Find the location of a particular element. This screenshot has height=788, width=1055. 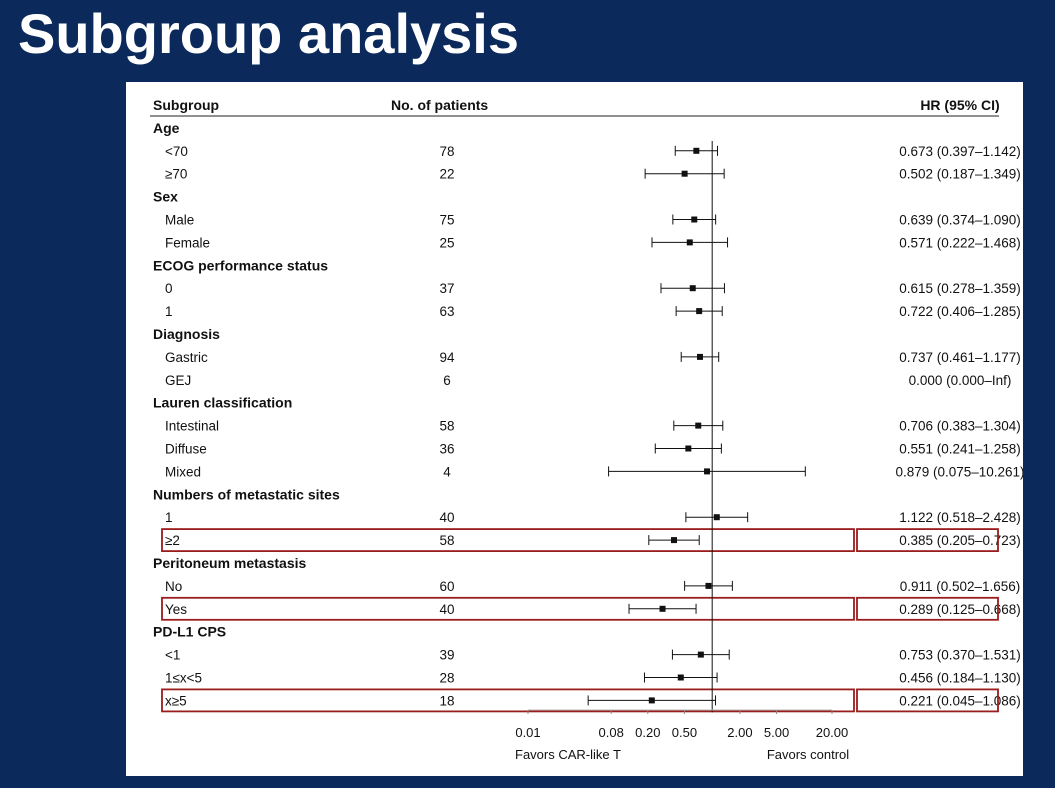

row-label: ≥2 is located at coordinates (172, 540).